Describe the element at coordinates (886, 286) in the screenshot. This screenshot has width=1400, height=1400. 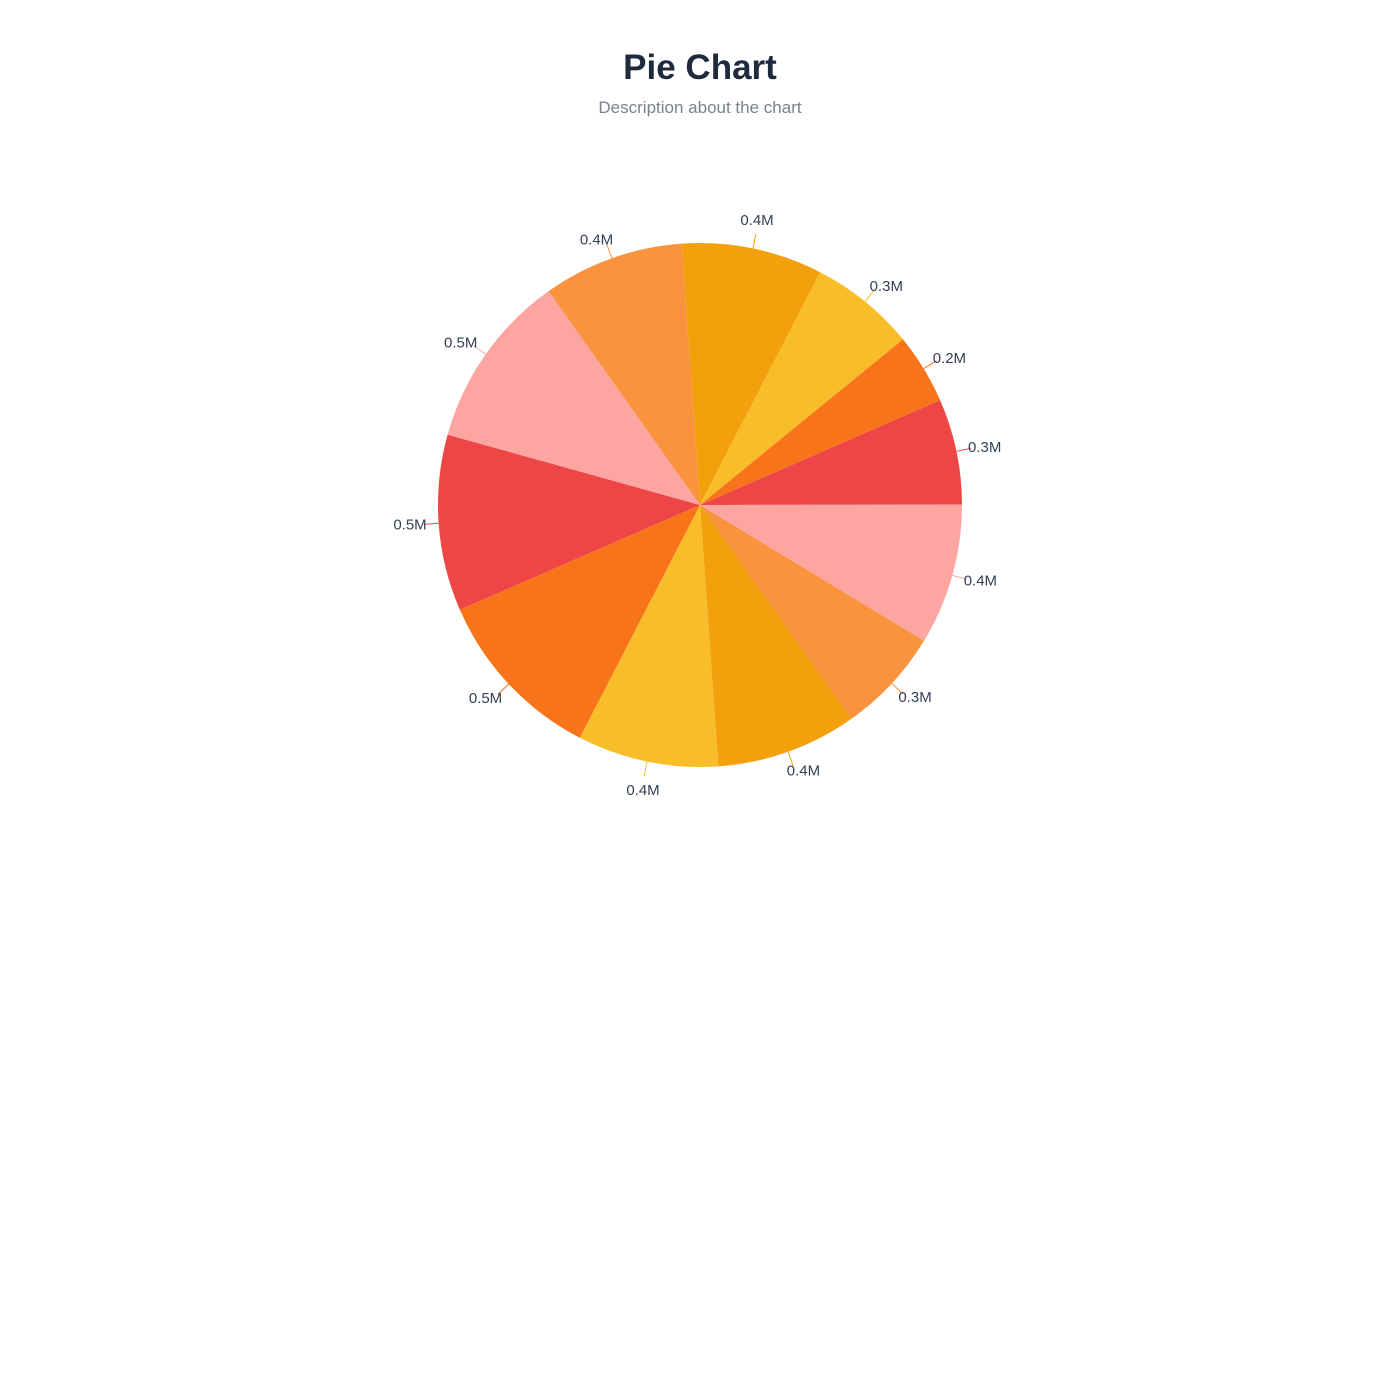
I see `pie-label-1: 0.3M` at that location.